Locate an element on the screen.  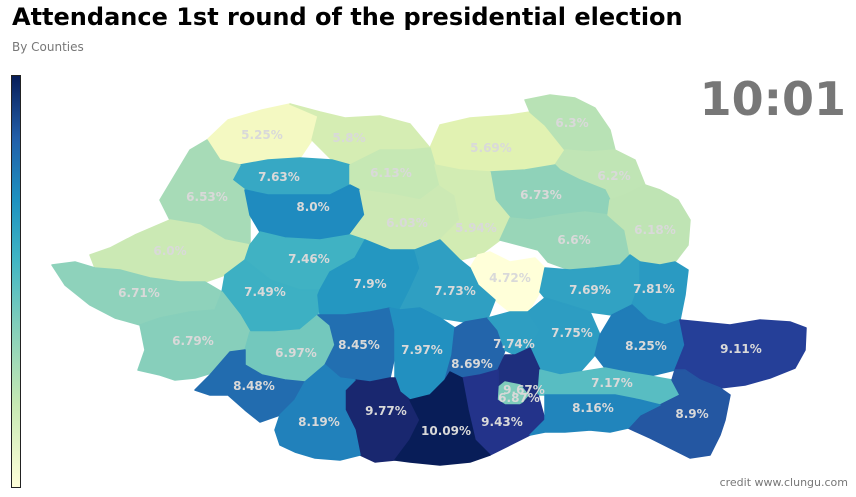
county-label: 7.49% is located at coordinates (265, 292).